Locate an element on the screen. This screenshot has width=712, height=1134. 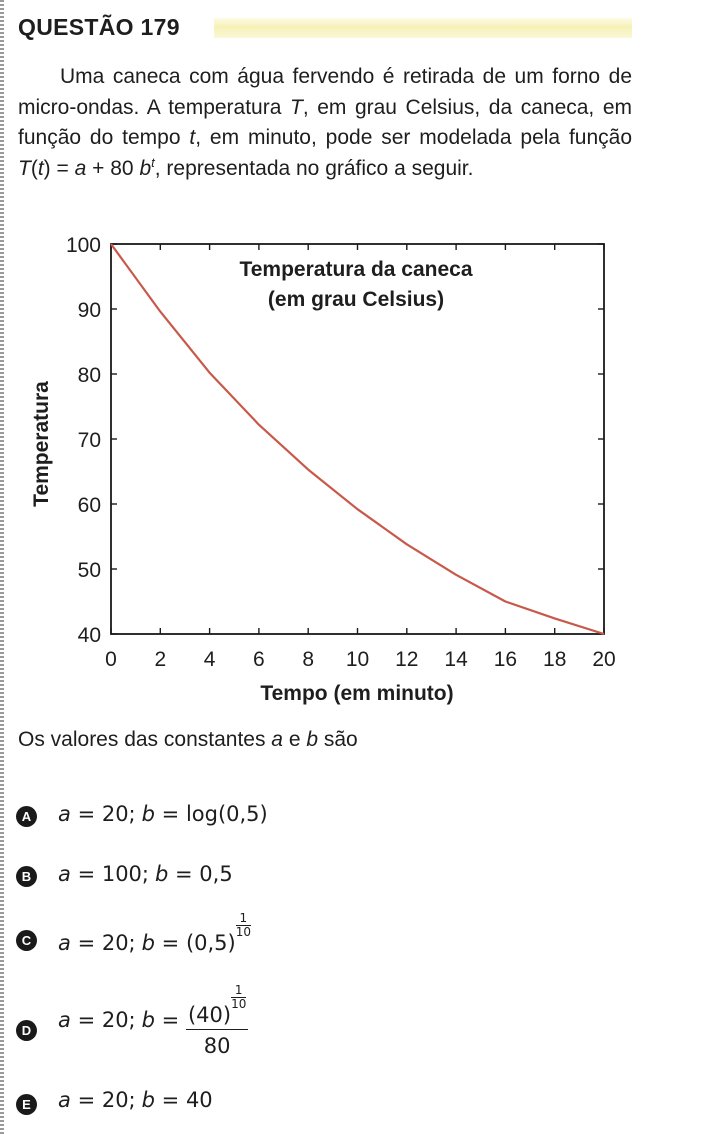
chart-subtitle: (em grau Celsius) is located at coordinates (356, 299).